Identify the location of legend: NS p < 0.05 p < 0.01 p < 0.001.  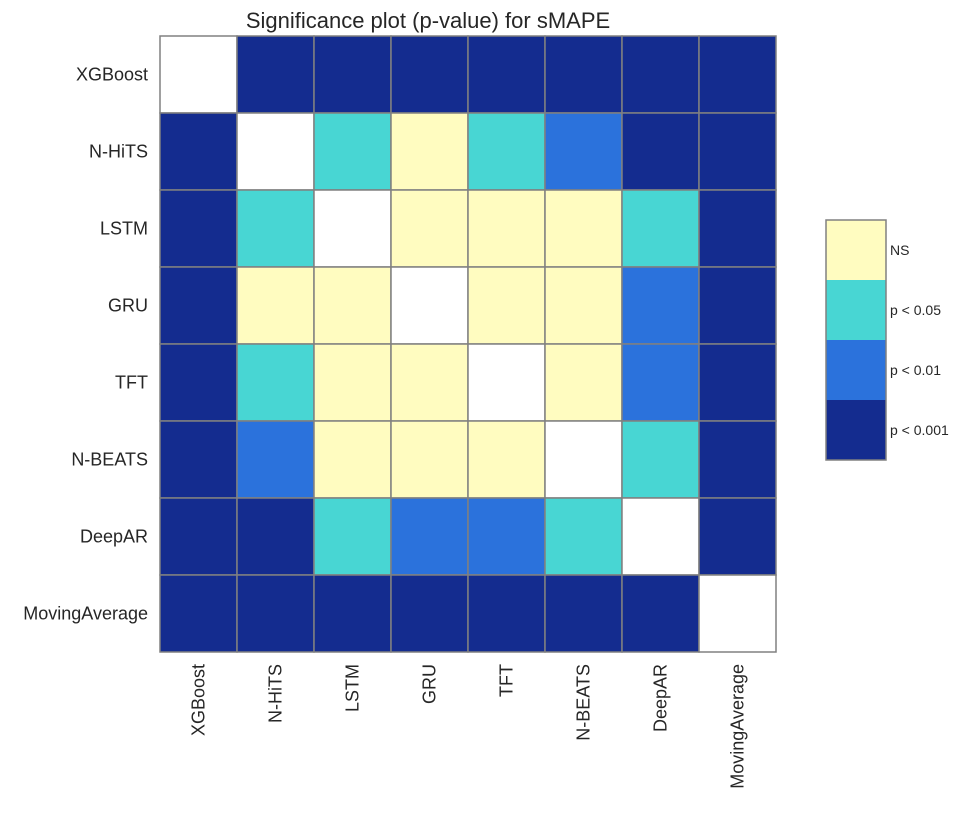
(887, 340).